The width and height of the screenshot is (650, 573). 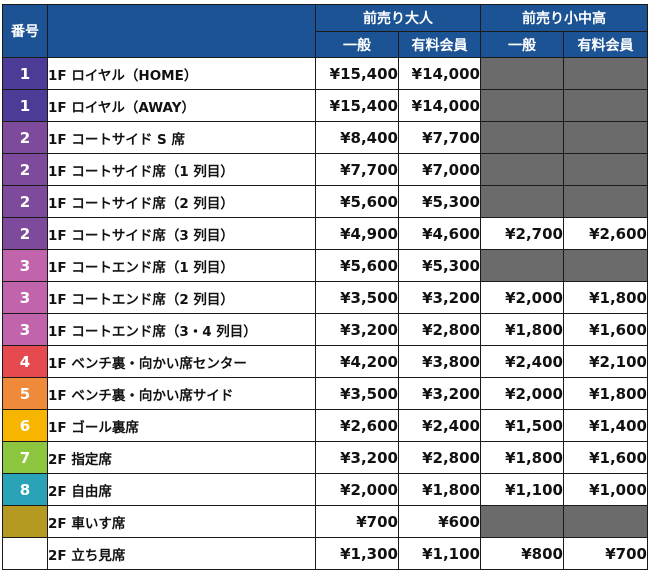 What do you see at coordinates (25, 457) in the screenshot?
I see `row-number-badge: 7` at bounding box center [25, 457].